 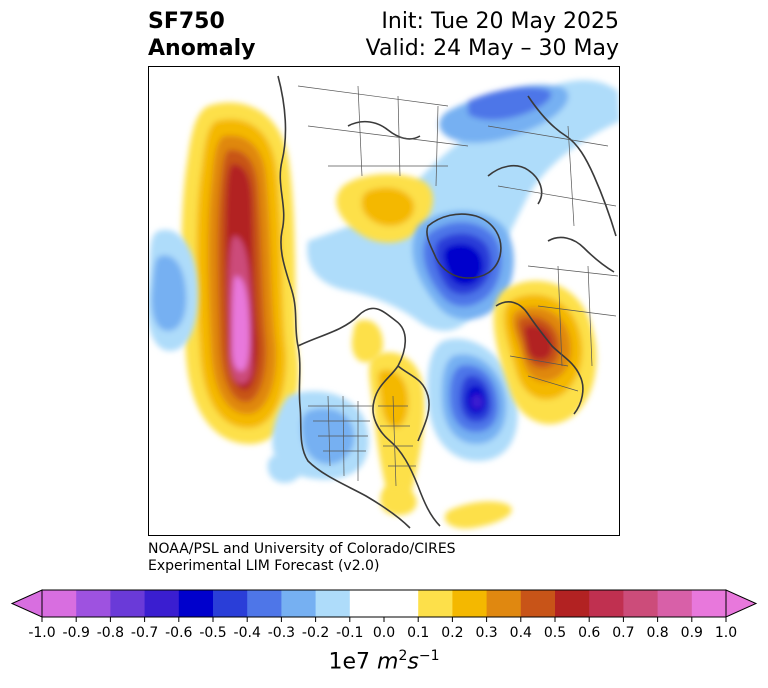 What do you see at coordinates (240, 273) in the screenshot?
I see `anomaly-ridge-west-coast` at bounding box center [240, 273].